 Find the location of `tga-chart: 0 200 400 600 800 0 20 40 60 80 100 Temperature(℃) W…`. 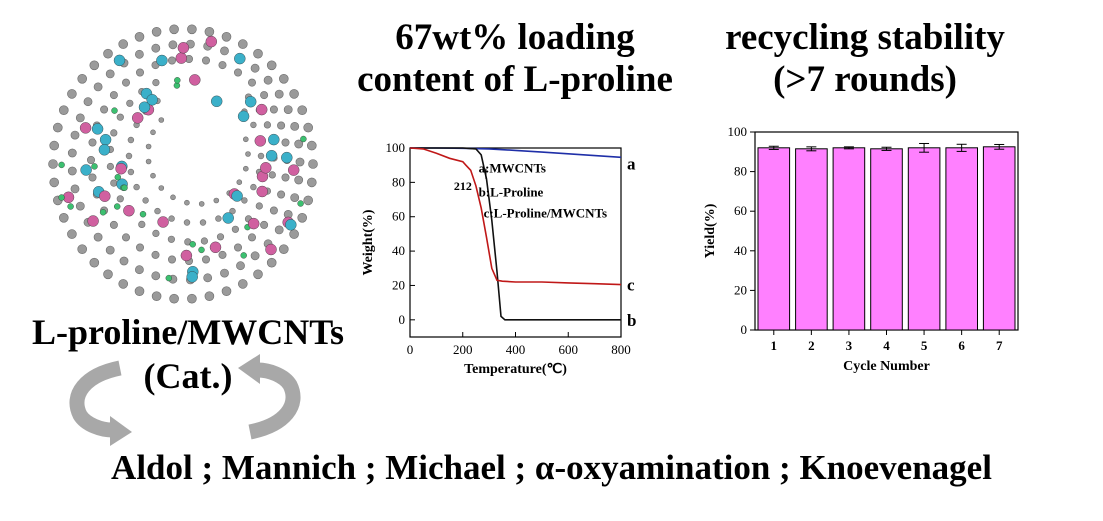

tga-chart: 0 200 400 600 800 0 20 40 60 80 100 Temperature(℃) W… is located at coordinates (499, 258).